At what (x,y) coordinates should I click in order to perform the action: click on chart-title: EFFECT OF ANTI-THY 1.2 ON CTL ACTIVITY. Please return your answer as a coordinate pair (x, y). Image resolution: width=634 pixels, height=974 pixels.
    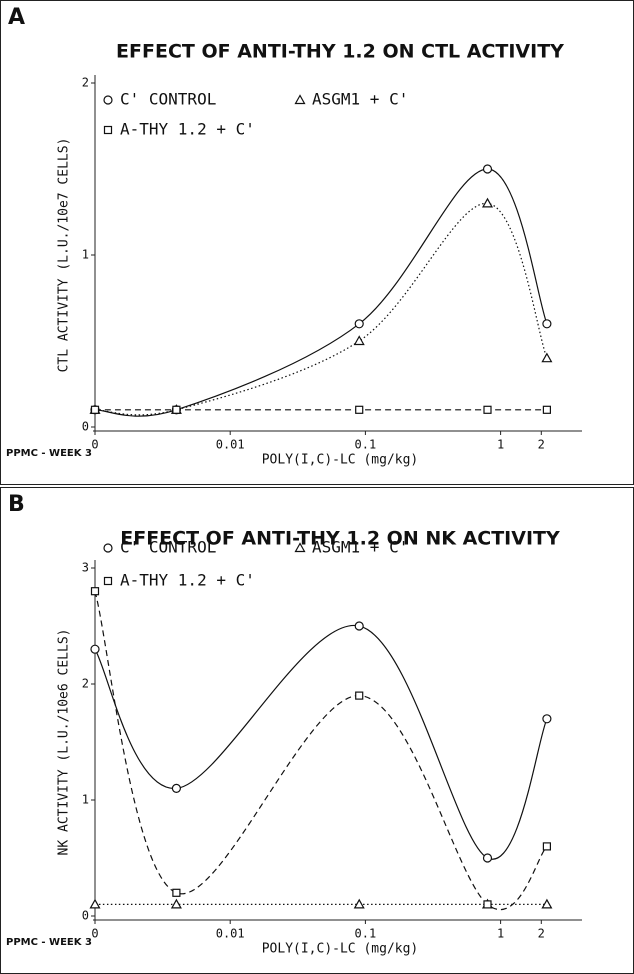
    Looking at the image, I should click on (340, 52).